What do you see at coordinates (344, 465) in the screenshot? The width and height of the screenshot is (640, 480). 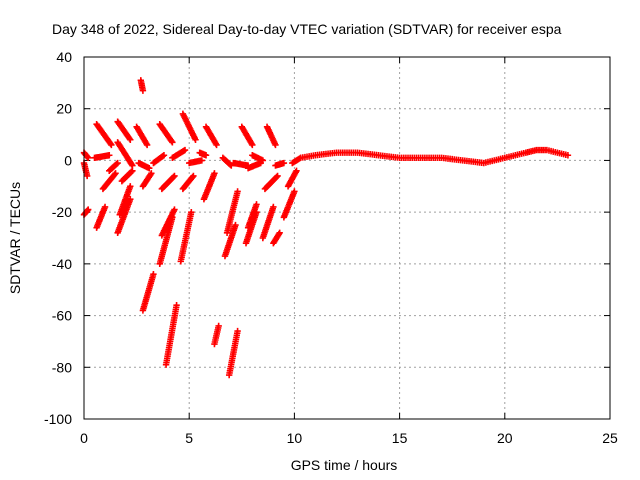 I see `x-axis-label: GPS time / hours` at bounding box center [344, 465].